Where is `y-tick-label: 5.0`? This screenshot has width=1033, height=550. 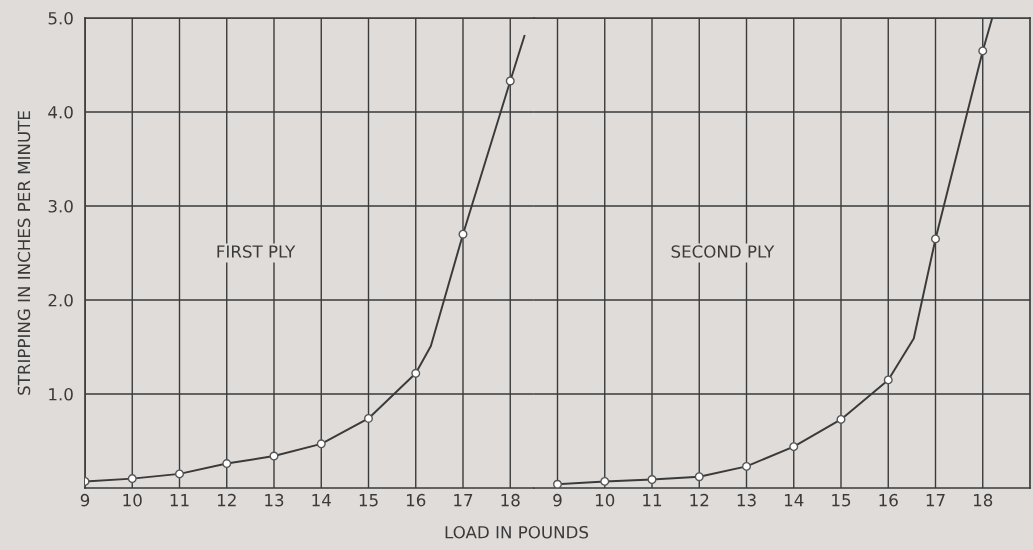
y-tick-label: 5.0 is located at coordinates (60, 18).